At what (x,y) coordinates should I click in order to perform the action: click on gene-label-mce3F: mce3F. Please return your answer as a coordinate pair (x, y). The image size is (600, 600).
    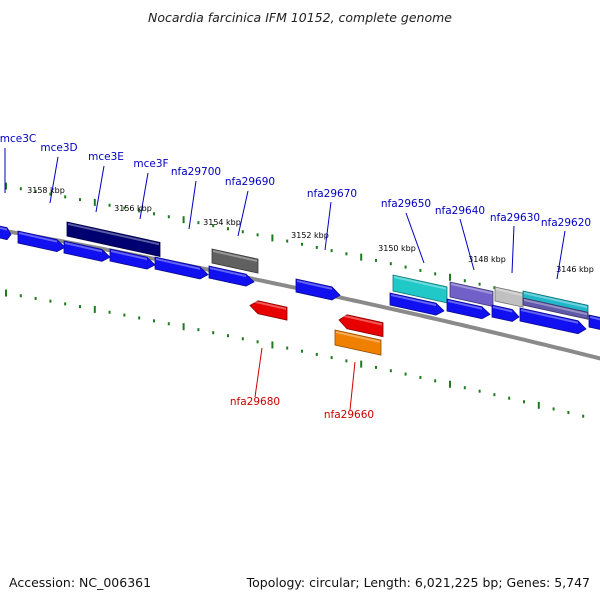
    Looking at the image, I should click on (150, 164).